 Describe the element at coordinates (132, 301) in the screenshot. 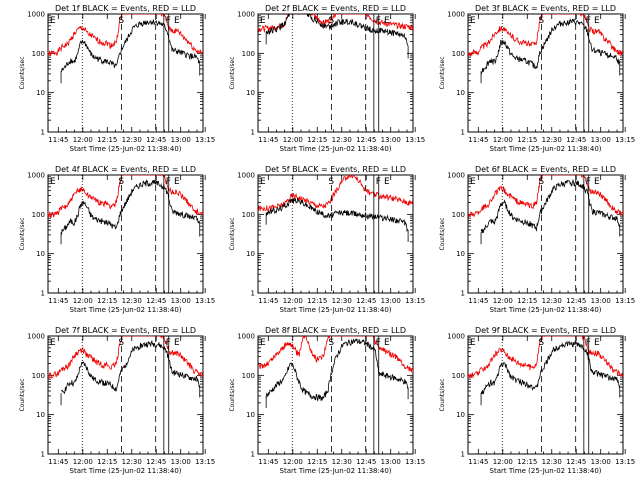

I see `x-tick-label: 12:30` at that location.